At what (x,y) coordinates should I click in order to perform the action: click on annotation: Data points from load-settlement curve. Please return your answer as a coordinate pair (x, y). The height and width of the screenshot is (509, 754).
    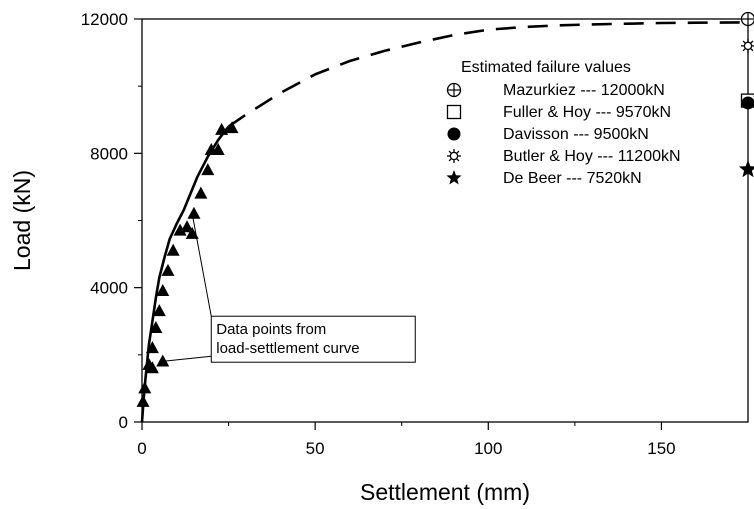
    Looking at the image, I should click on (288, 288).